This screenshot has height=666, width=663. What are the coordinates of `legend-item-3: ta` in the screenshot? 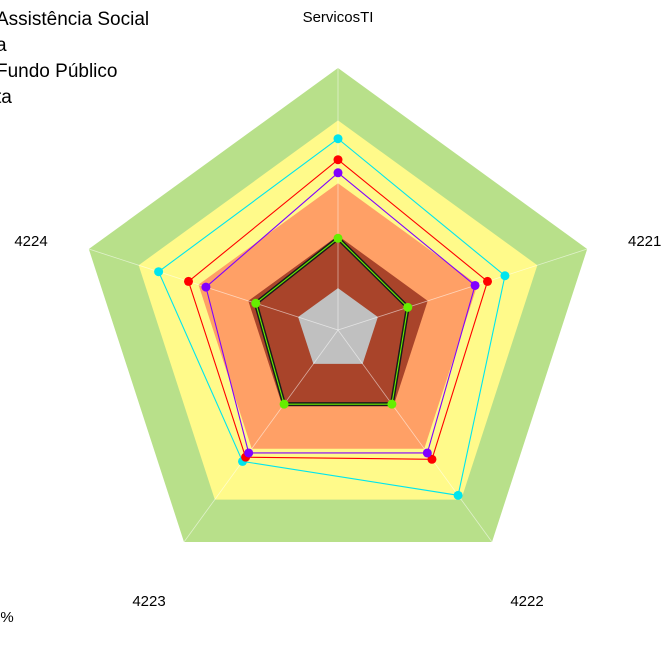 It's located at (6, 97).